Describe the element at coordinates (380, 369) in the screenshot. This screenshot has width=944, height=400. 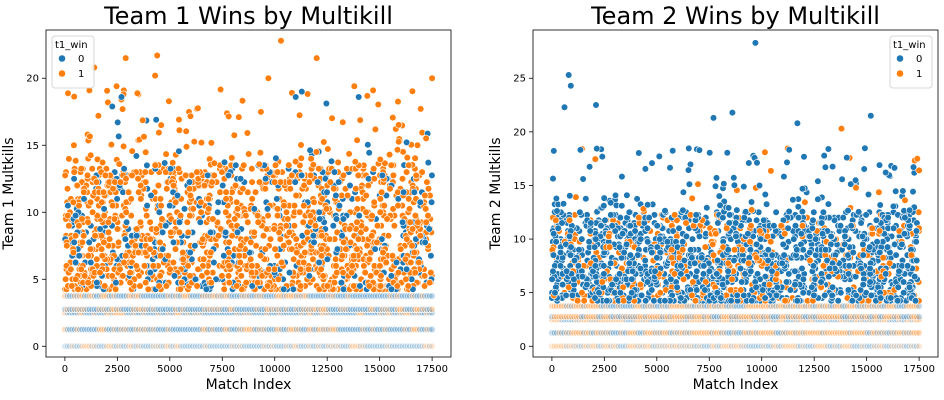
I see `x-tick-label: 15000` at that location.